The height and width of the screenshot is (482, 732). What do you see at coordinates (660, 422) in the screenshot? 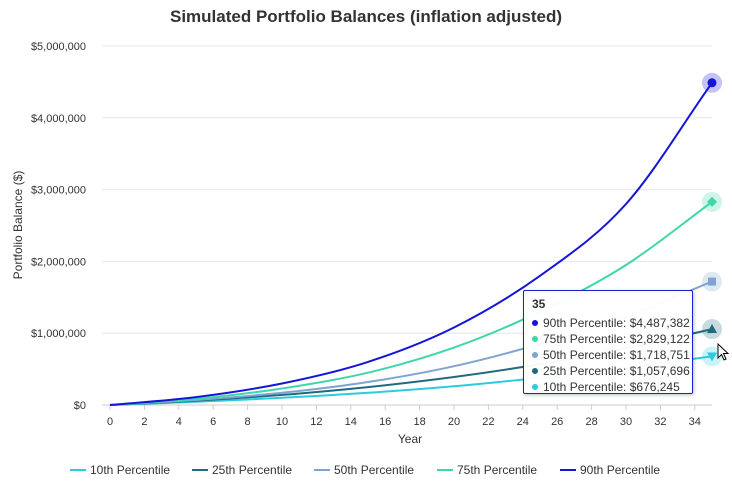
I see `x-tick-label: 32` at bounding box center [660, 422].